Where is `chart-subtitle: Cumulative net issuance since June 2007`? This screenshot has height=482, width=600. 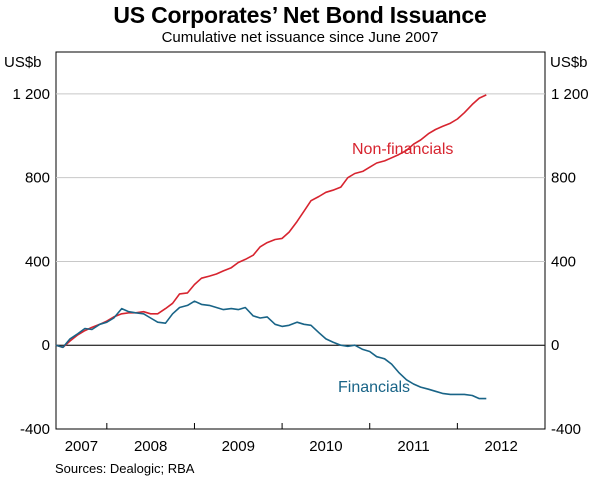
chart-subtitle: Cumulative net issuance since June 2007 is located at coordinates (300, 37).